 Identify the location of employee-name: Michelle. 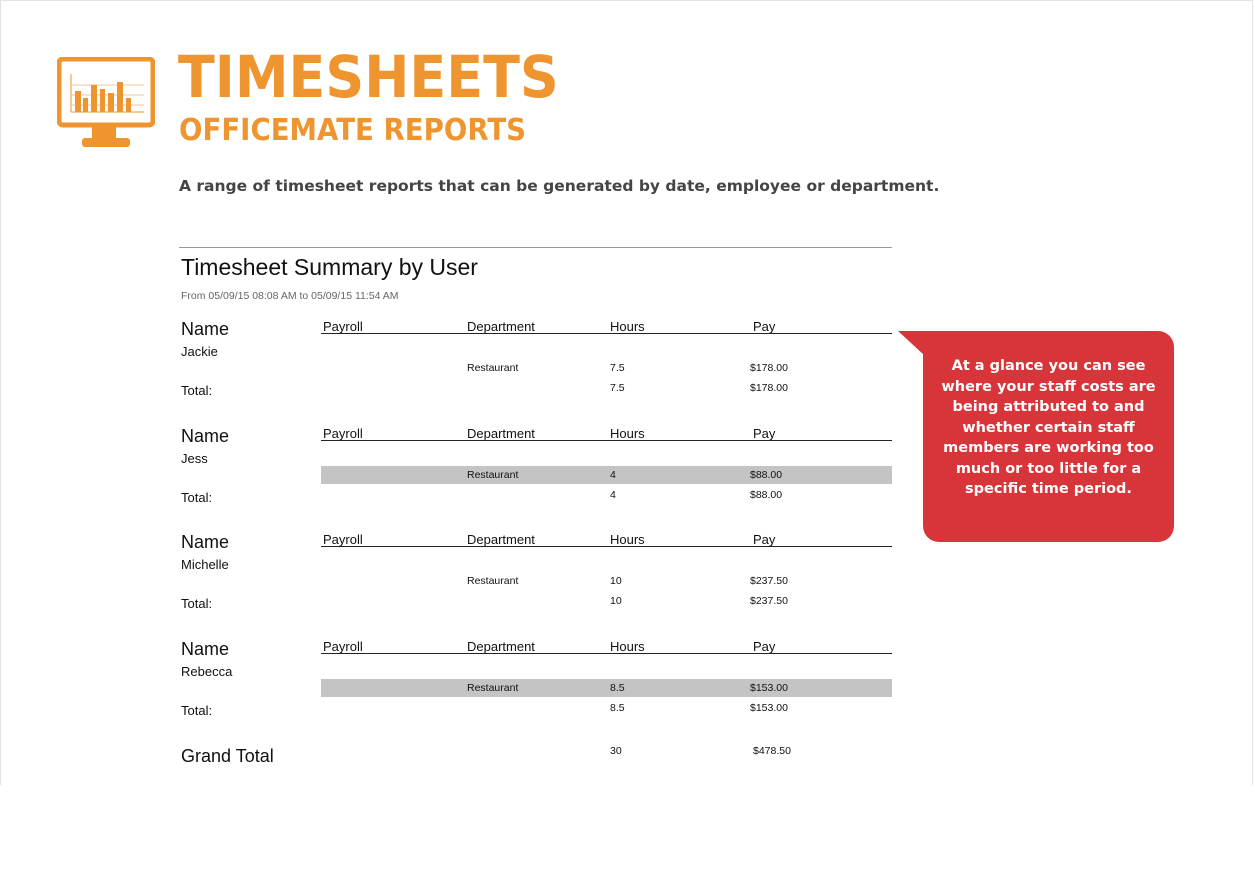
(205, 564).